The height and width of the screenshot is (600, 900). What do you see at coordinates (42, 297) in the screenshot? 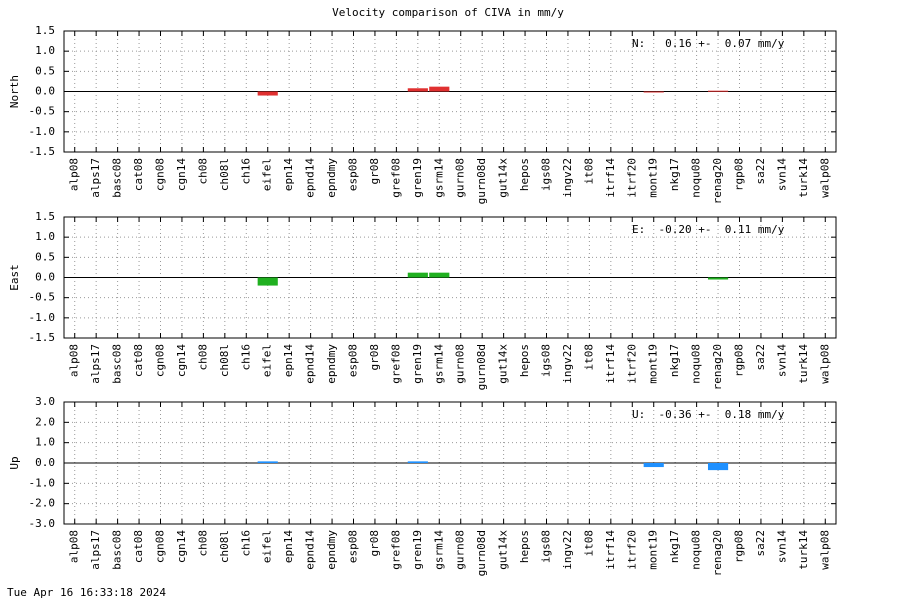
I see `y-tick-label: -0.5` at bounding box center [42, 297].